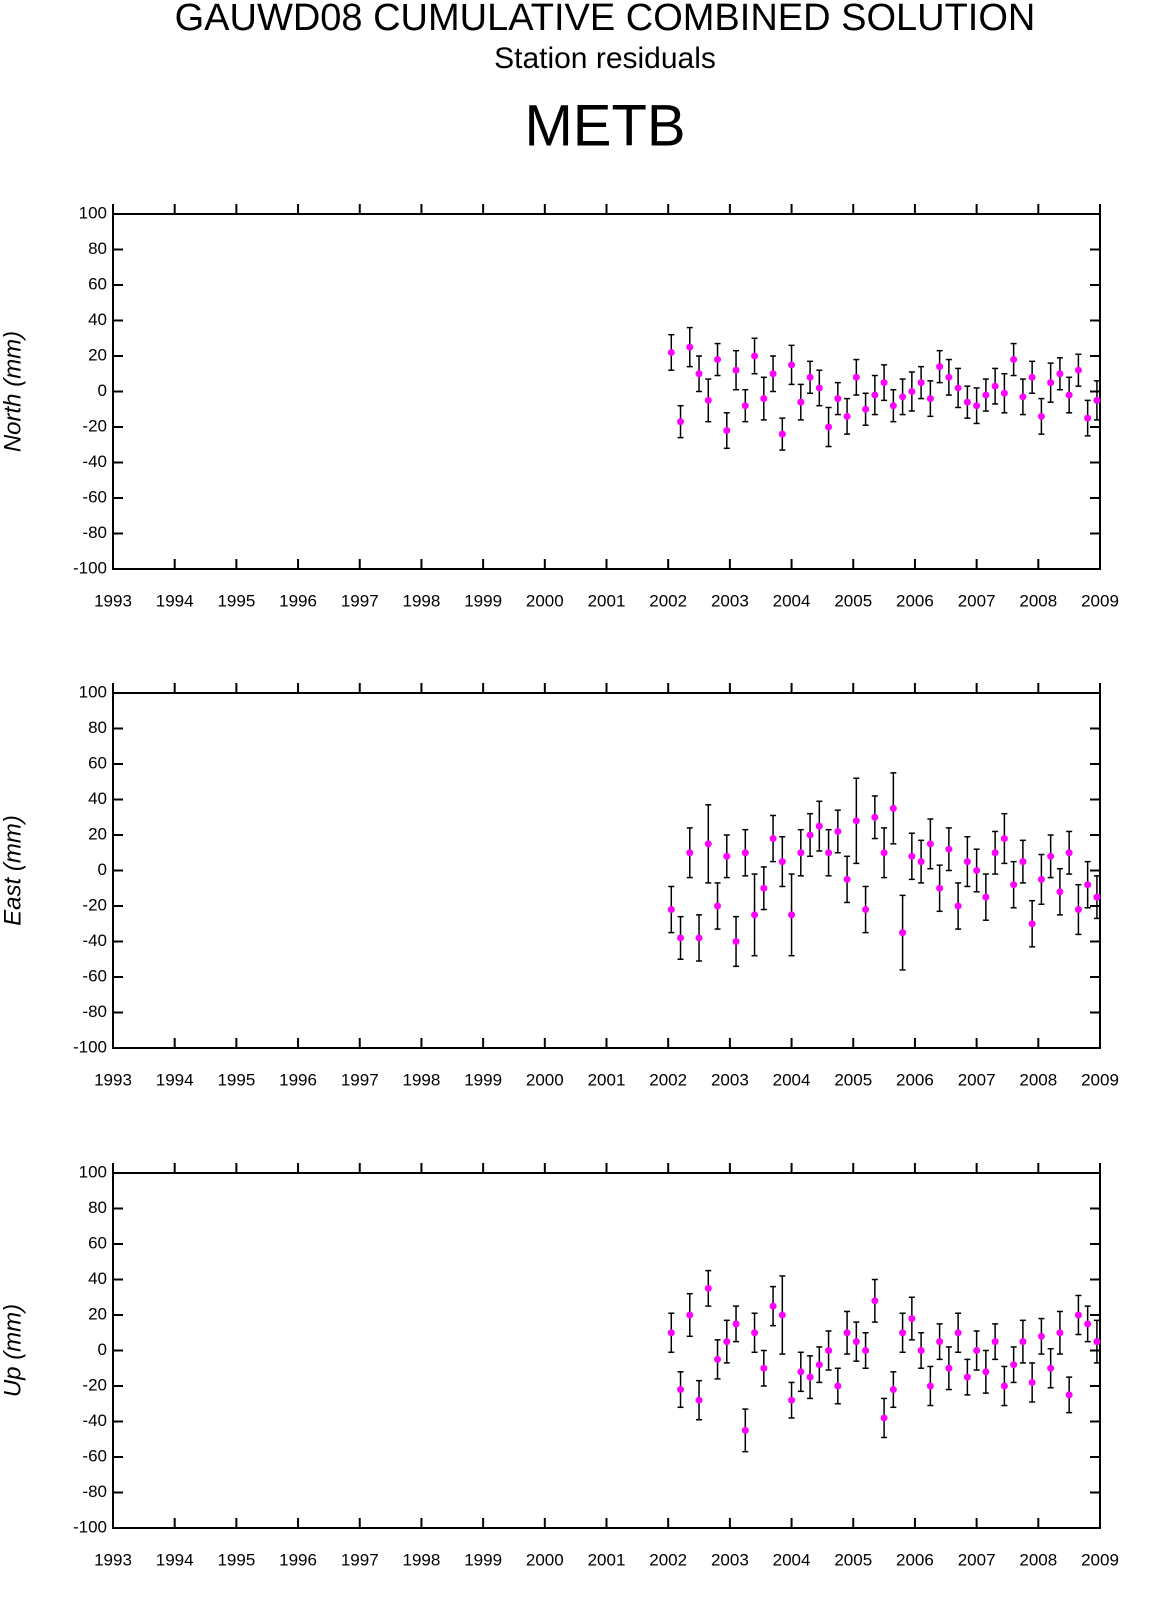 Image resolution: width=1160 pixels, height=1621 pixels. What do you see at coordinates (236, 1079) in the screenshot?
I see `x-tick-label: 1995` at bounding box center [236, 1079].